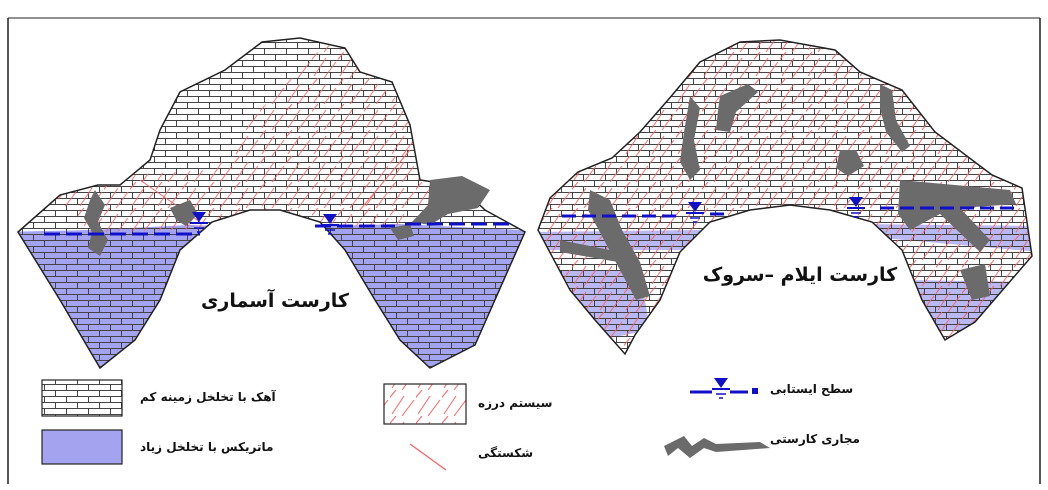  I want to click on water-table-right, so click(791, 212).